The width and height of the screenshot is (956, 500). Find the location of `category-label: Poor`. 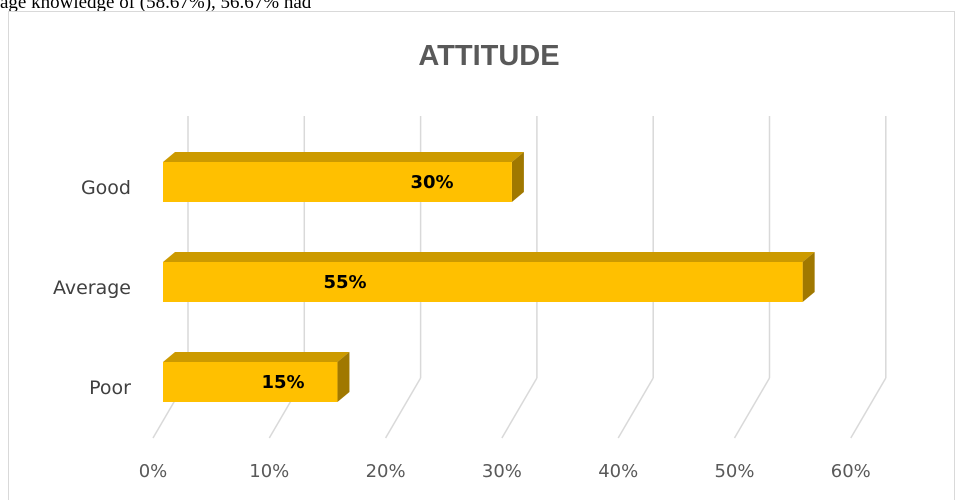

category-label: Poor is located at coordinates (110, 388).